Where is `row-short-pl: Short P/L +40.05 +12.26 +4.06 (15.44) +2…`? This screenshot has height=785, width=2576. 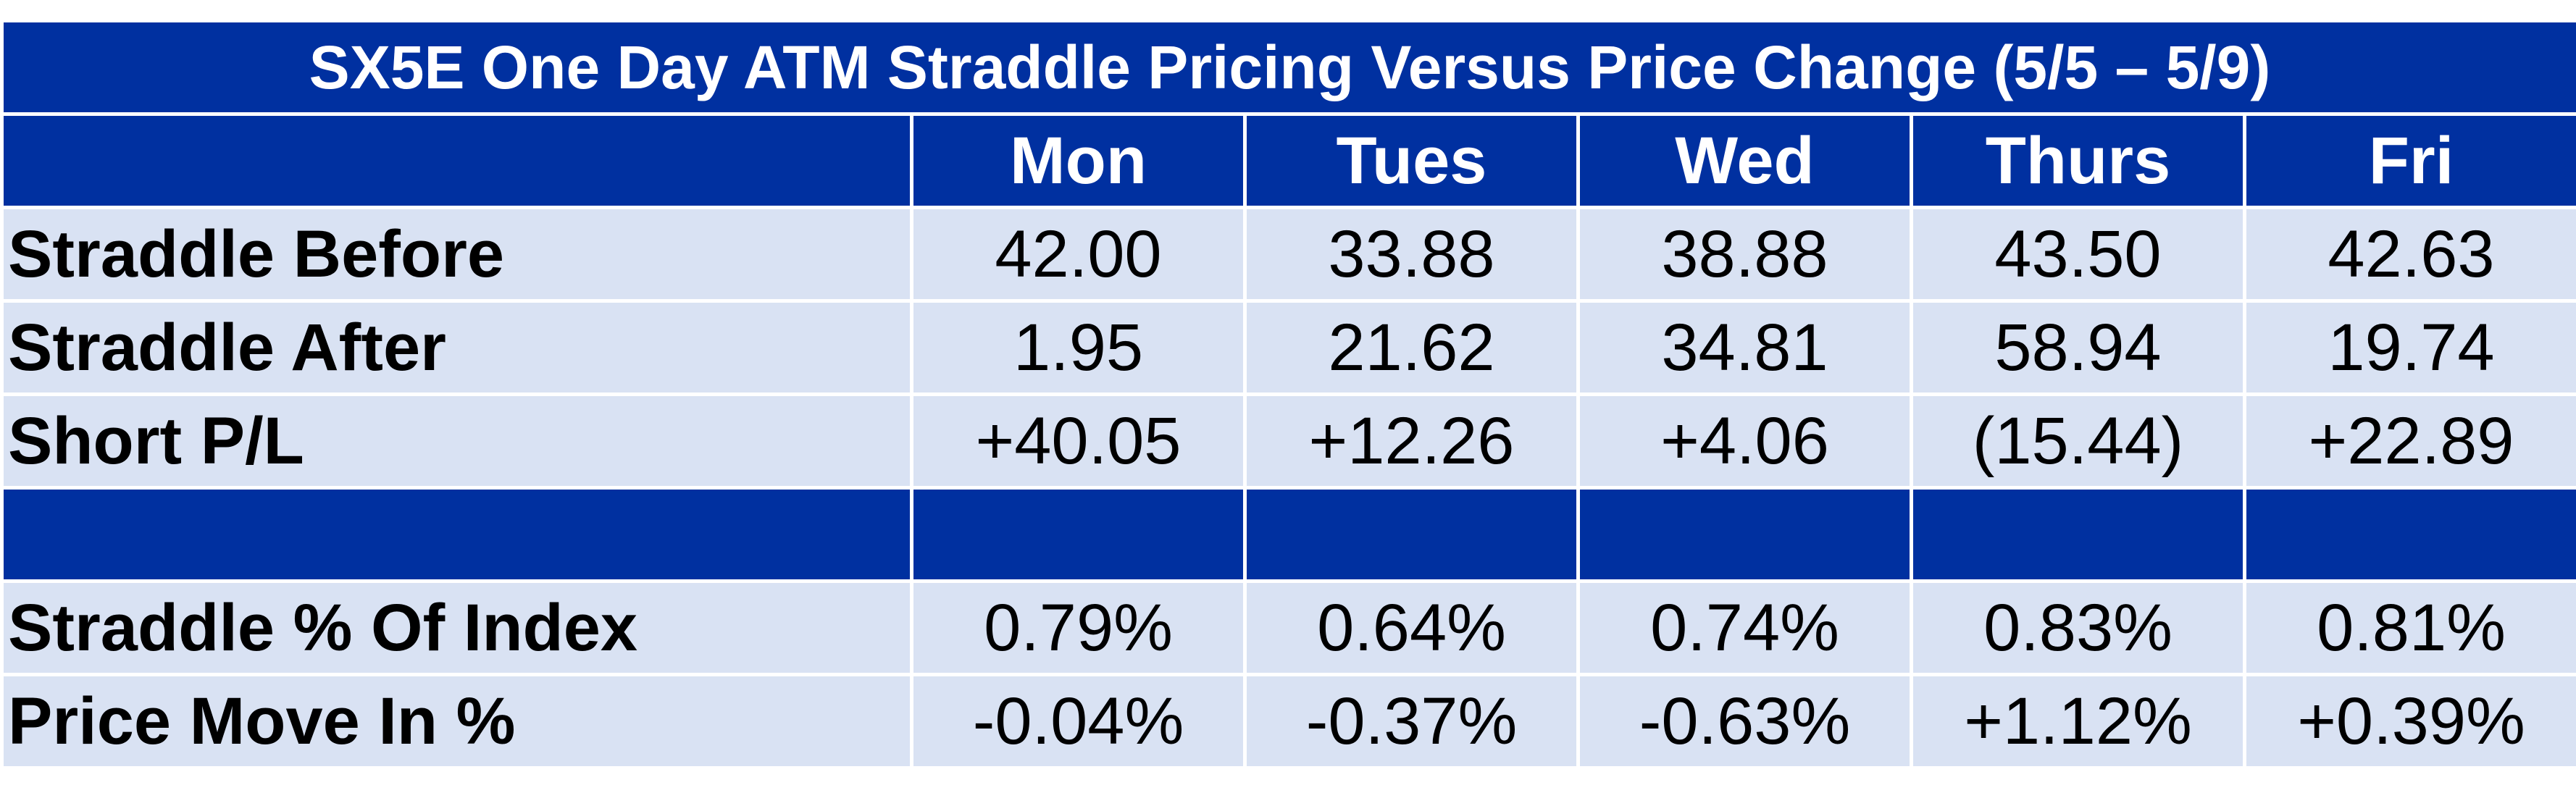 row-short-pl: Short P/L +40.05 +12.26 +4.06 (15.44) +2… is located at coordinates (1288, 441).